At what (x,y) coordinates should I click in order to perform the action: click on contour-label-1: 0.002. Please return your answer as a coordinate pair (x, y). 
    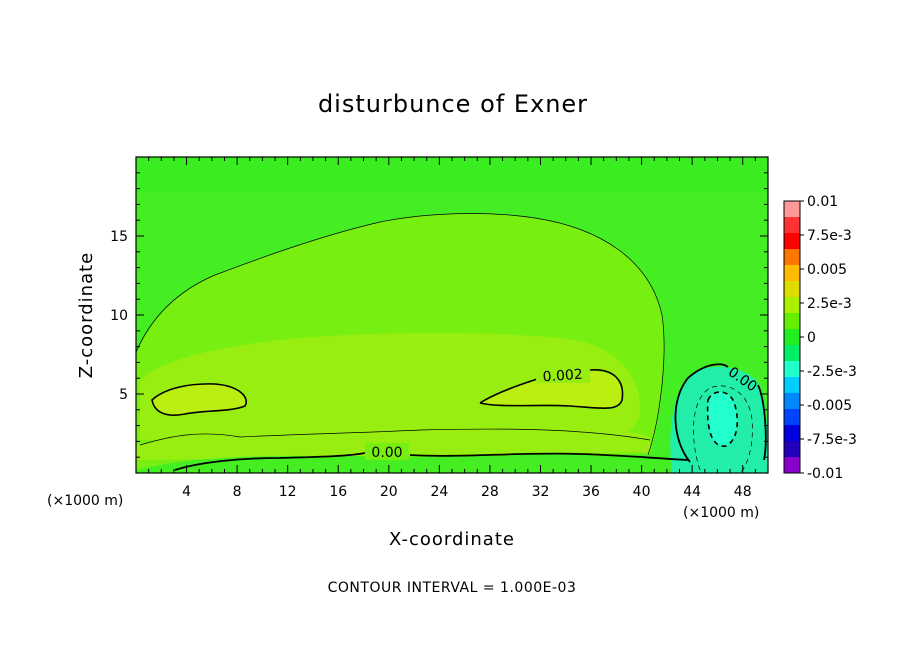
    Looking at the image, I should click on (562, 376).